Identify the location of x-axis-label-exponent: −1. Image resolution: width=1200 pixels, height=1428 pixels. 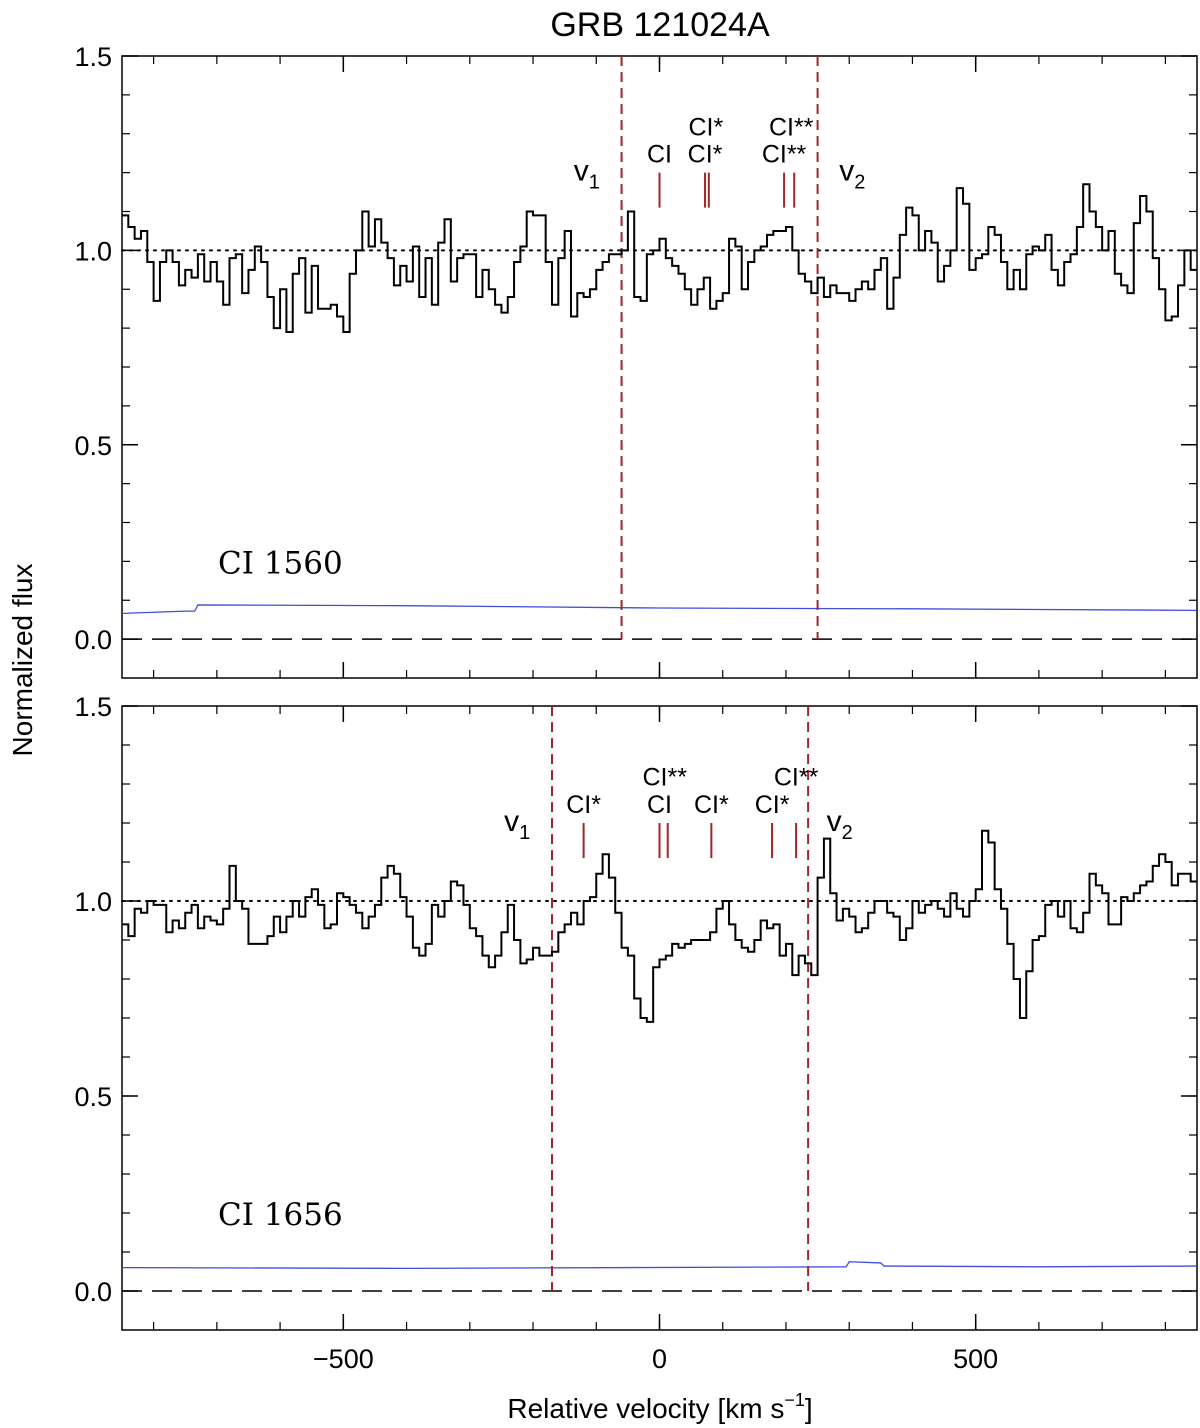
(794, 1400).